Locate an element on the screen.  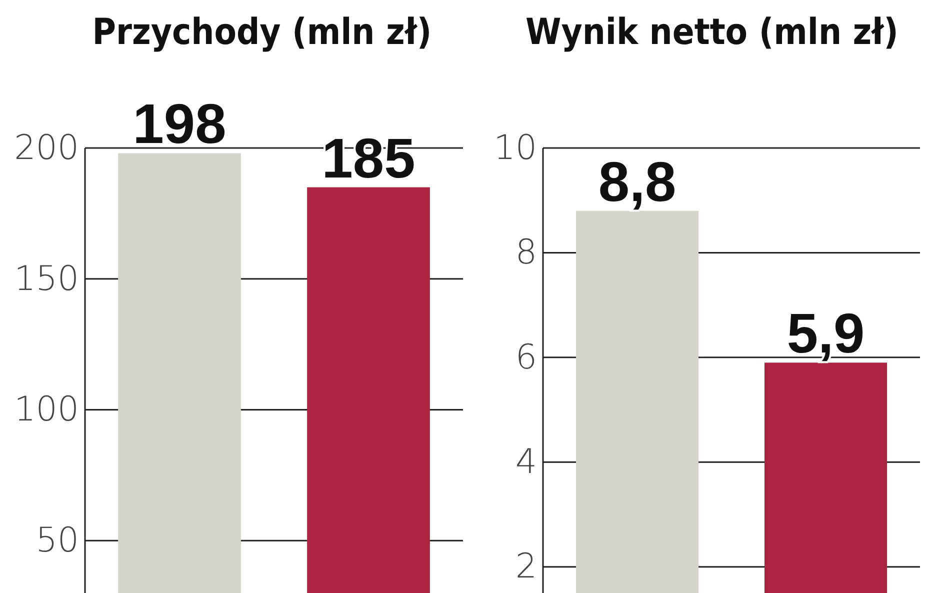
data-label: 5,9 is located at coordinates (825, 333).